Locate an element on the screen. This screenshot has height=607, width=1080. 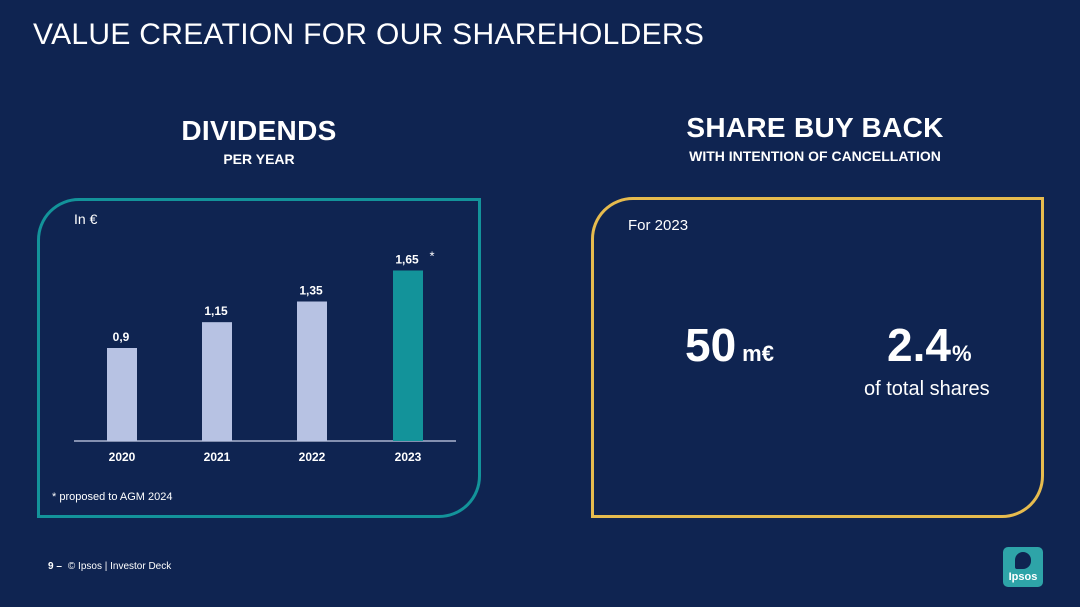
buyback-amount: 50 m€ is located at coordinates (729, 345).